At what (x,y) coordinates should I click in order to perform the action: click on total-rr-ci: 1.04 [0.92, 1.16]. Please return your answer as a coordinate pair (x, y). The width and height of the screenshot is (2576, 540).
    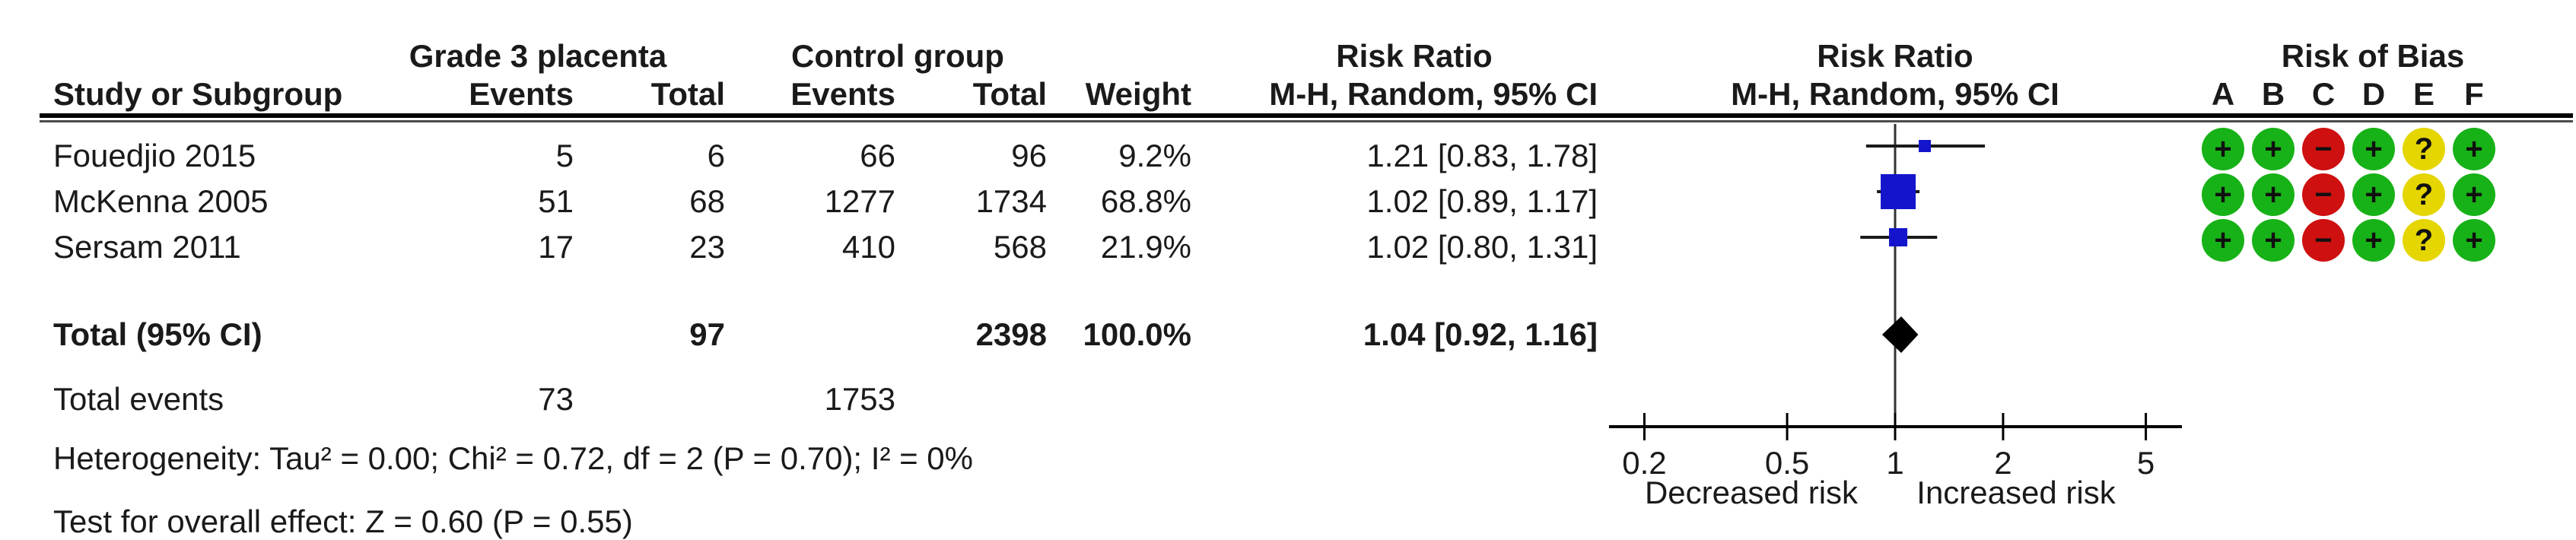
    Looking at the image, I should click on (1481, 334).